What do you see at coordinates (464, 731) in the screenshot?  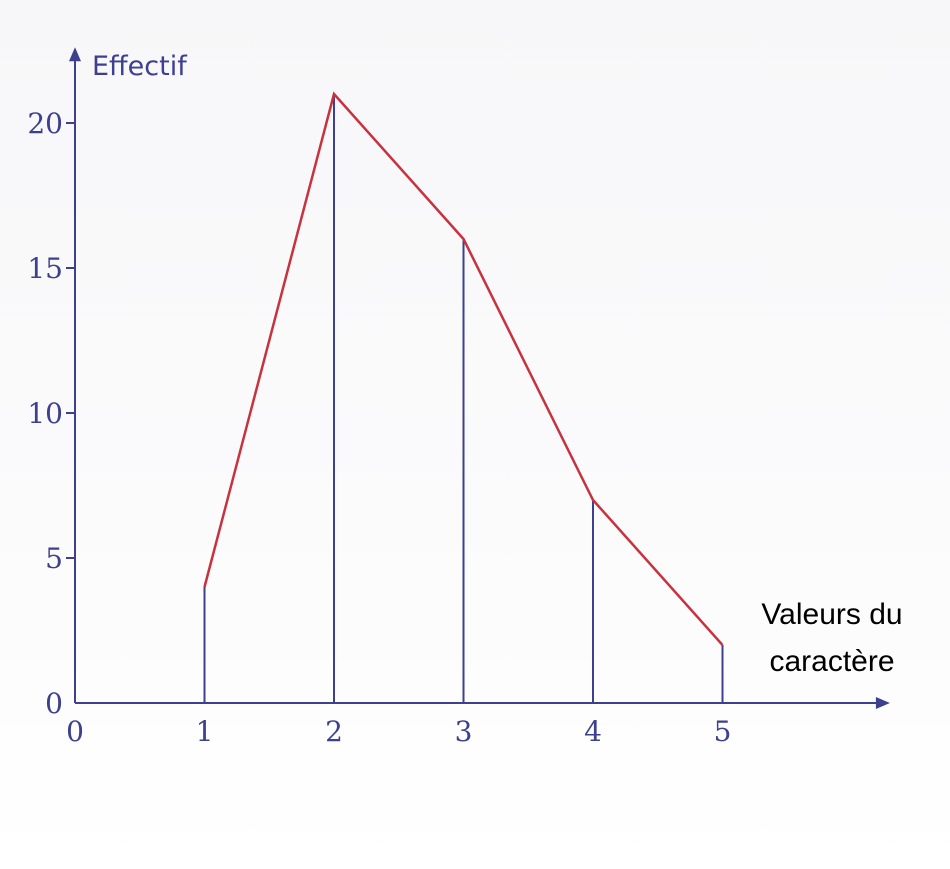 I see `x-tick-label: 3` at bounding box center [464, 731].